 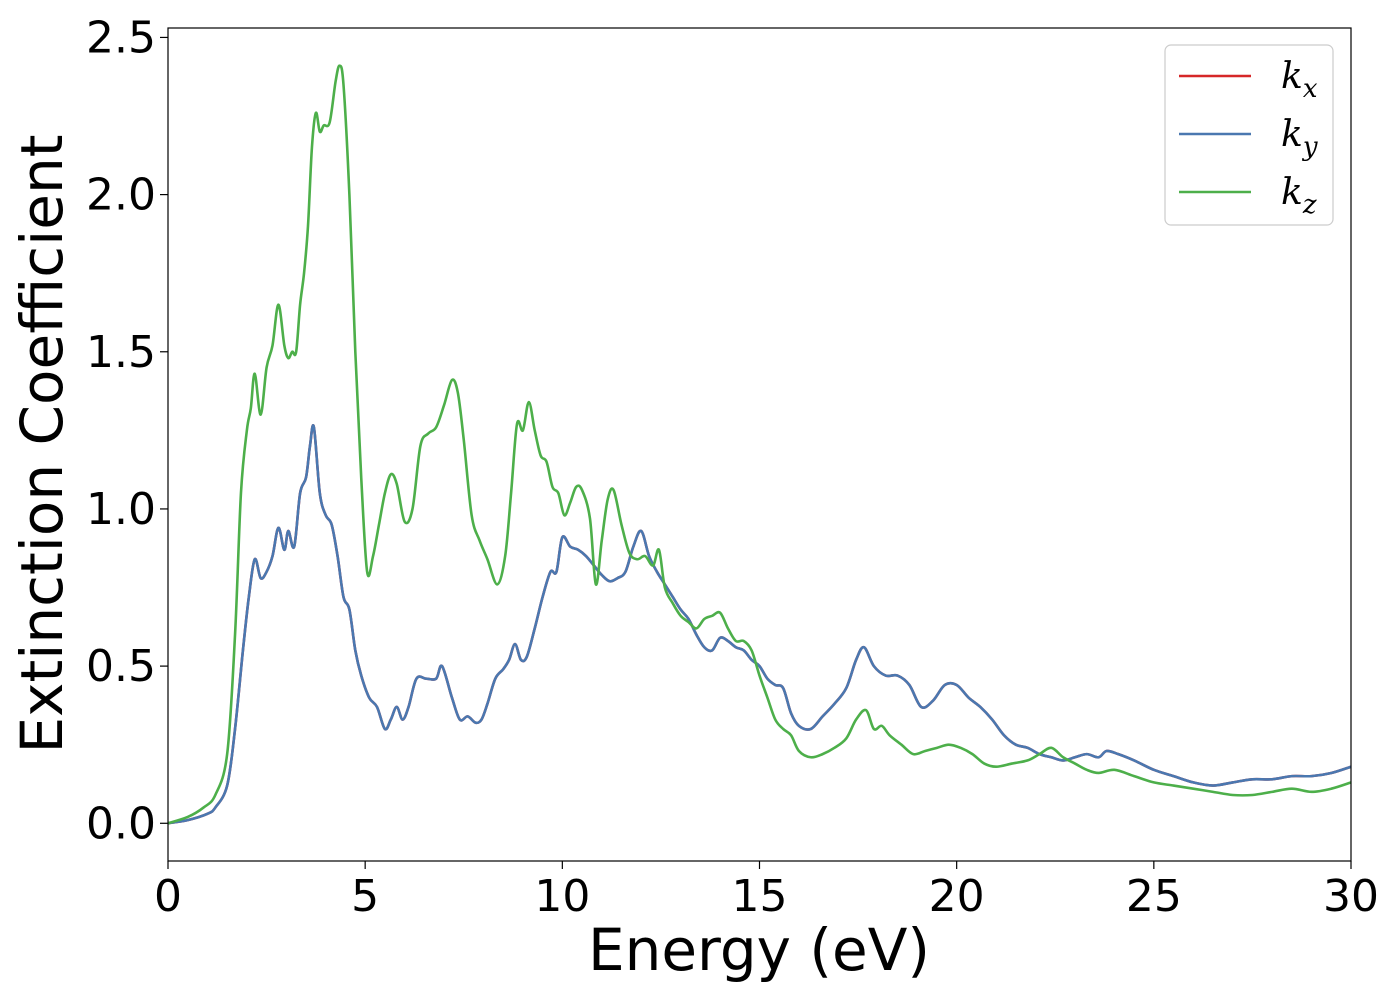 I want to click on y-tick-label: 0.0, so click(x=121, y=823).